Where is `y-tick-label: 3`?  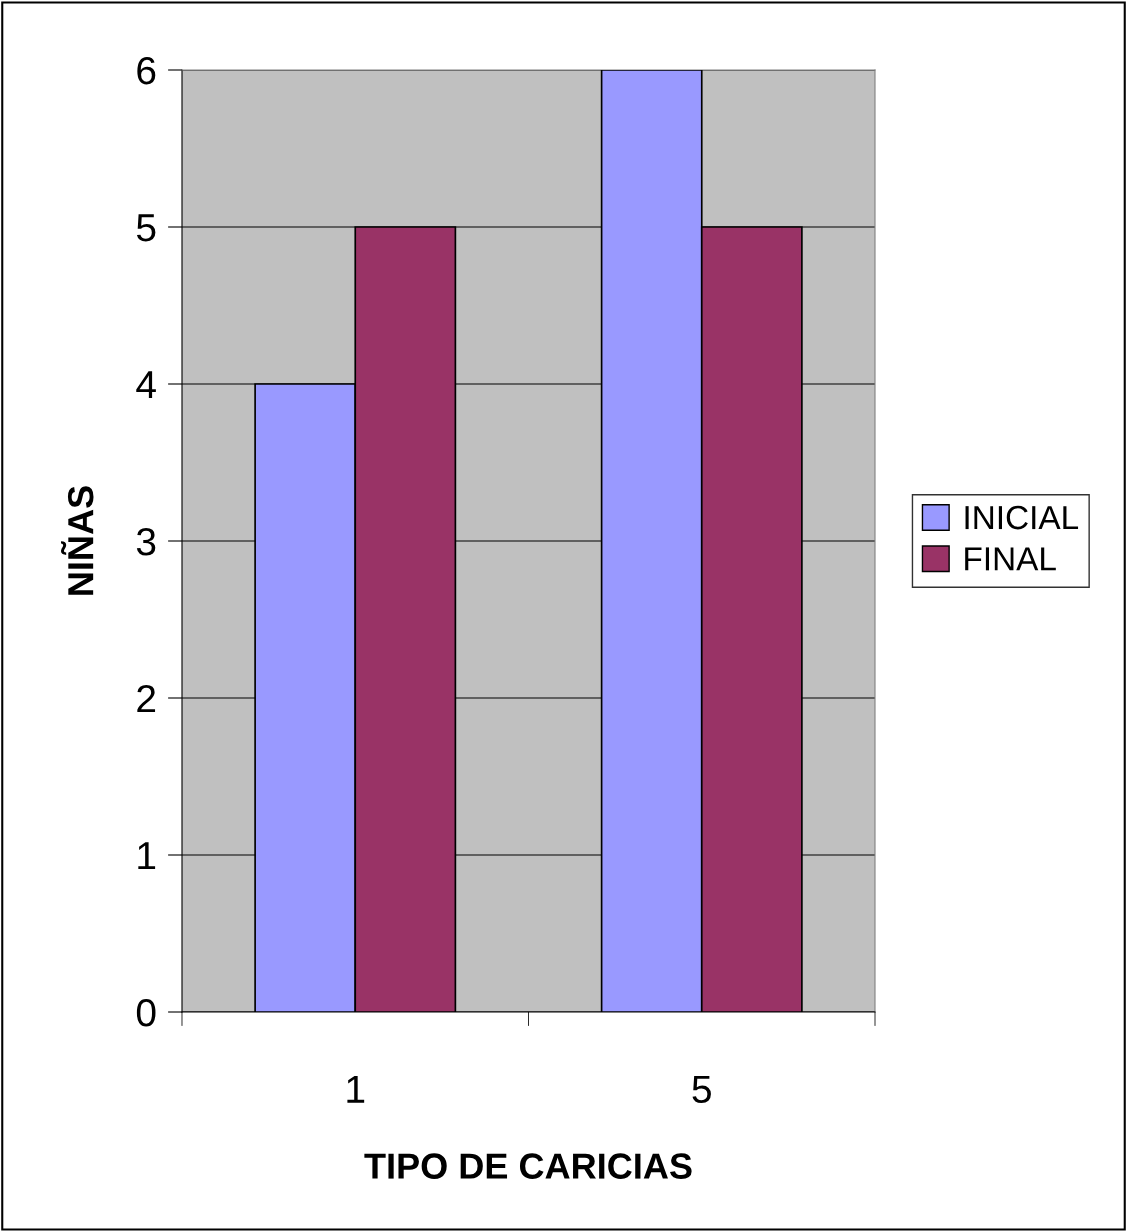 y-tick-label: 3 is located at coordinates (146, 541).